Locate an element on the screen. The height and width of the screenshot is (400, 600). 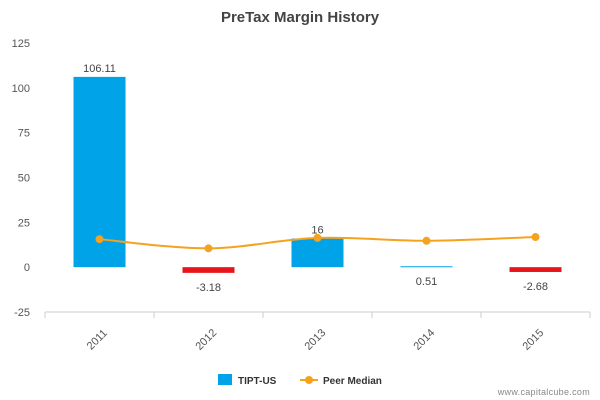
x-tick-label: 2013 is located at coordinates (315, 340).